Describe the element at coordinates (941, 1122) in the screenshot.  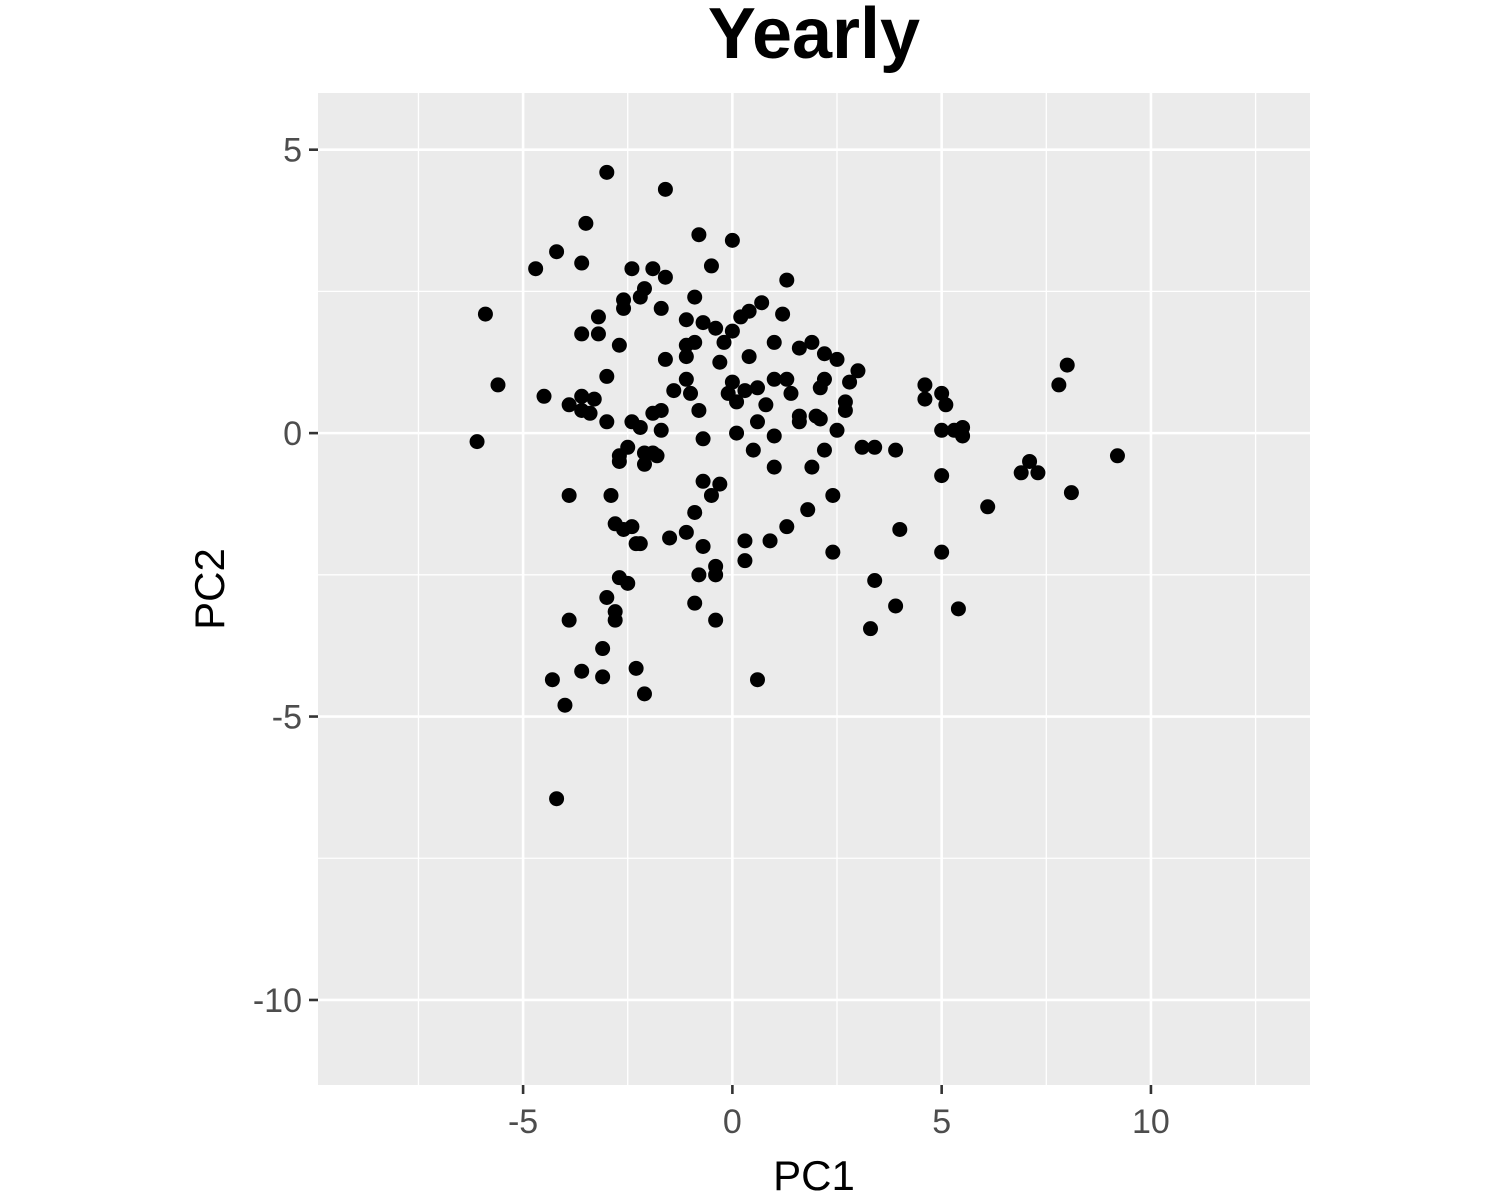
I see `x-tick-label: 5` at that location.